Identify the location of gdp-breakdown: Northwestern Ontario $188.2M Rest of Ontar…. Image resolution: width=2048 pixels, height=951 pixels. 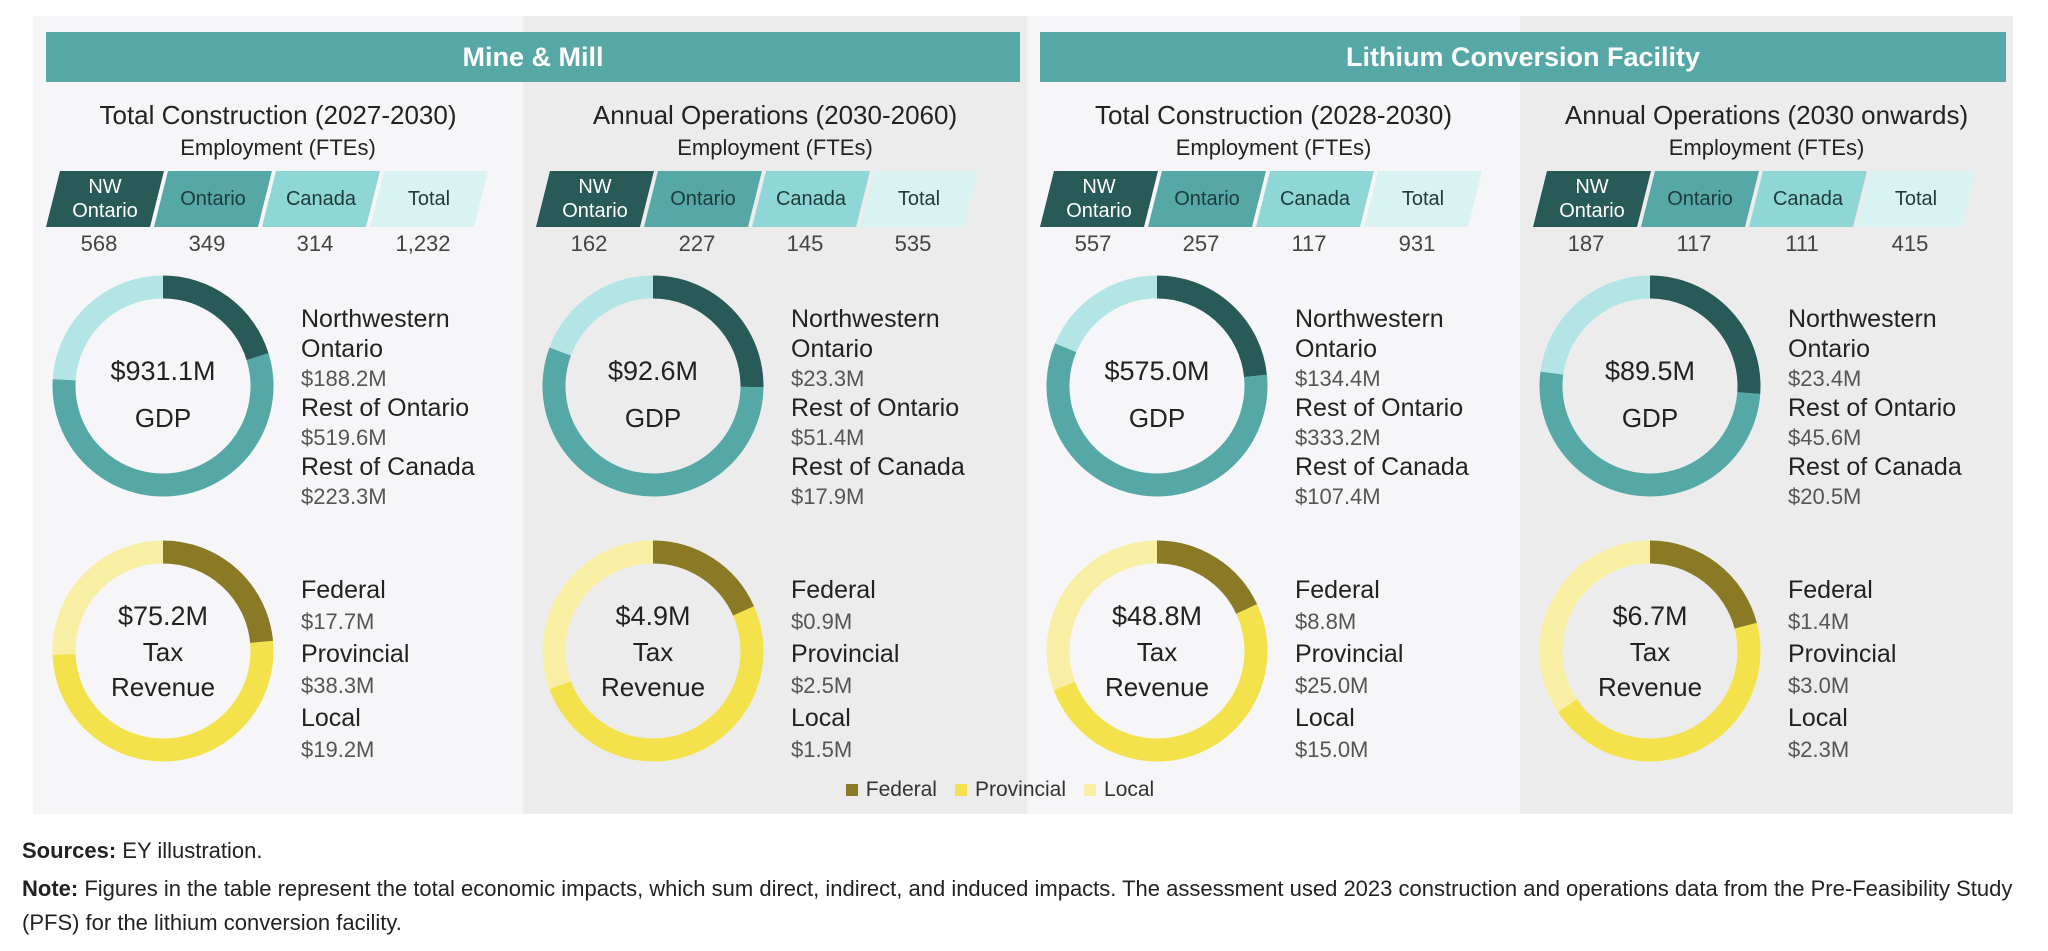
(413, 408).